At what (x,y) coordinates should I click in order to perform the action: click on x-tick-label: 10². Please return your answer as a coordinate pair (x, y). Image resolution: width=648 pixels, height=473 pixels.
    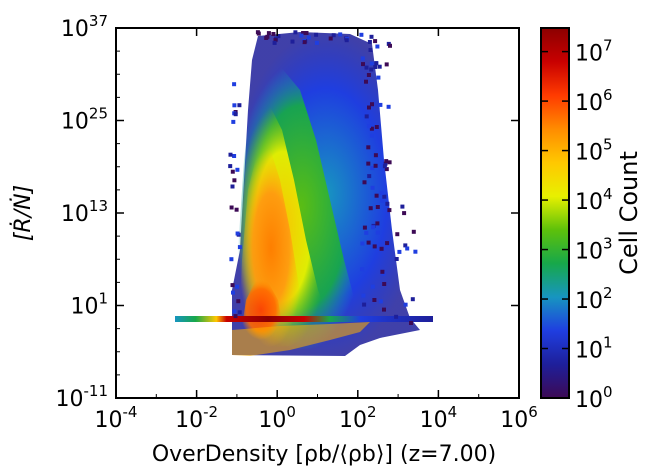
    Looking at the image, I should click on (358, 418).